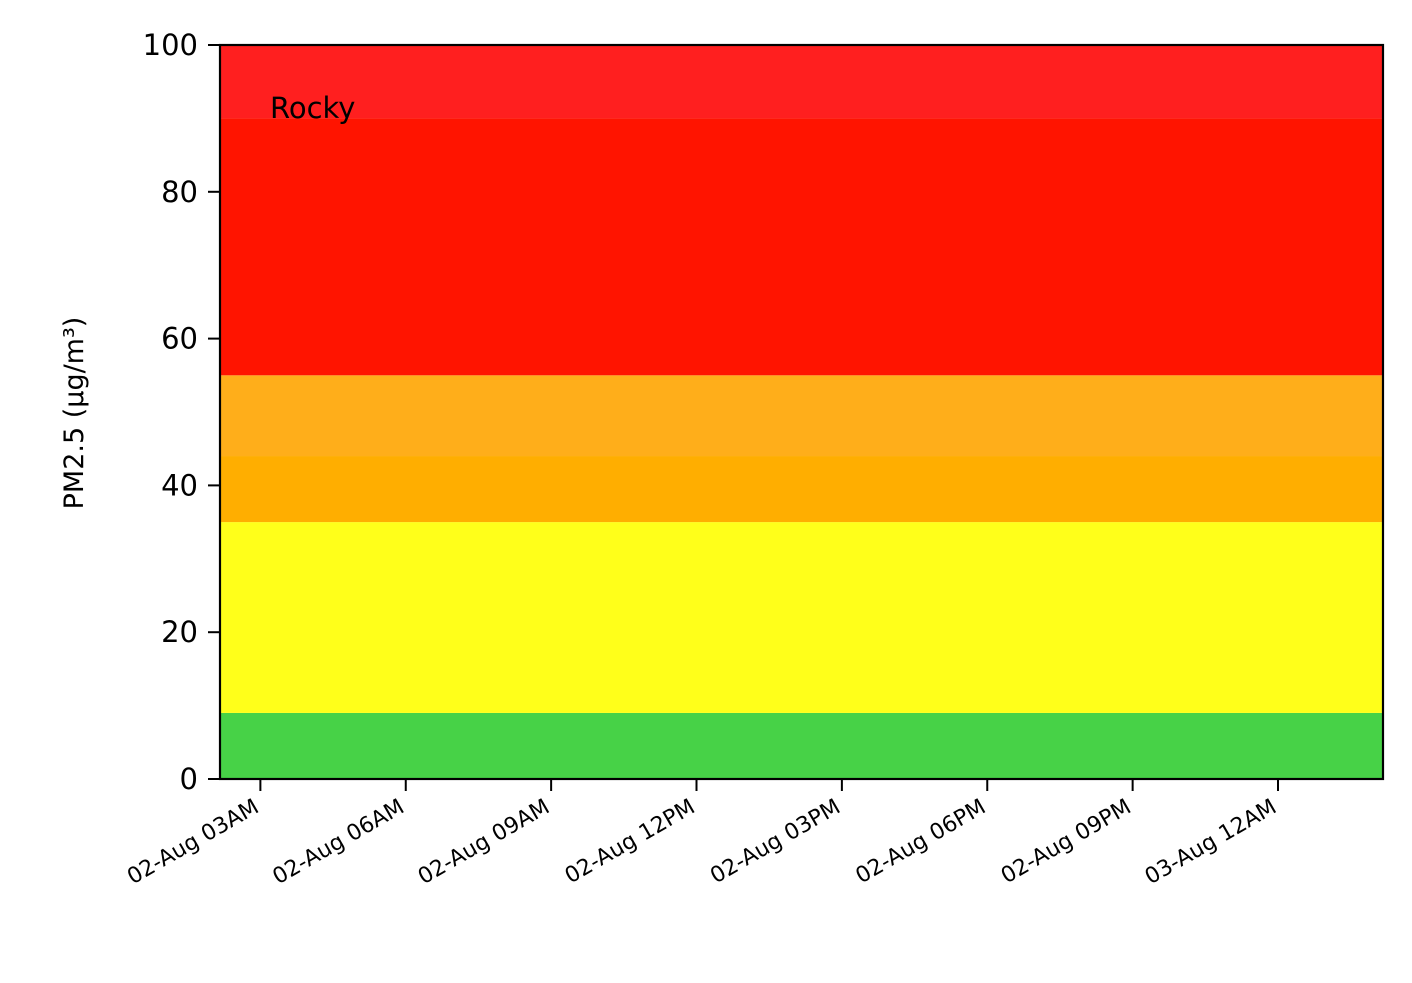 Image resolution: width=1412 pixels, height=983 pixels. What do you see at coordinates (630, 842) in the screenshot?
I see `x-tick-label-3: 02-Aug 12PM` at bounding box center [630, 842].